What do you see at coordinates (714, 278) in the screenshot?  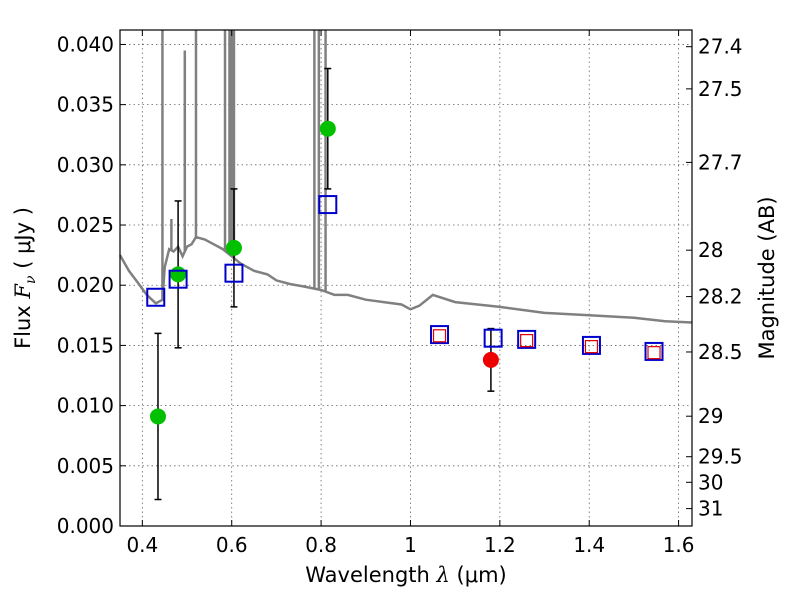 I see `magnitude-ticks: 27.4 27.5 27.7 28 28.2 28.5 29 29.530 31` at bounding box center [714, 278].